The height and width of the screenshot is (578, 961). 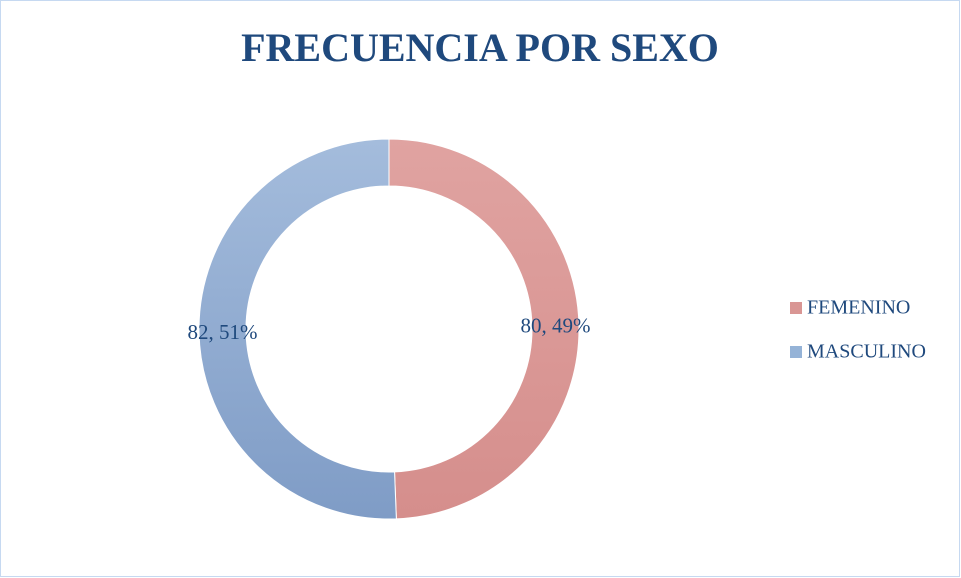 What do you see at coordinates (858, 308) in the screenshot?
I see `legend-label: FEMENINO` at bounding box center [858, 308].